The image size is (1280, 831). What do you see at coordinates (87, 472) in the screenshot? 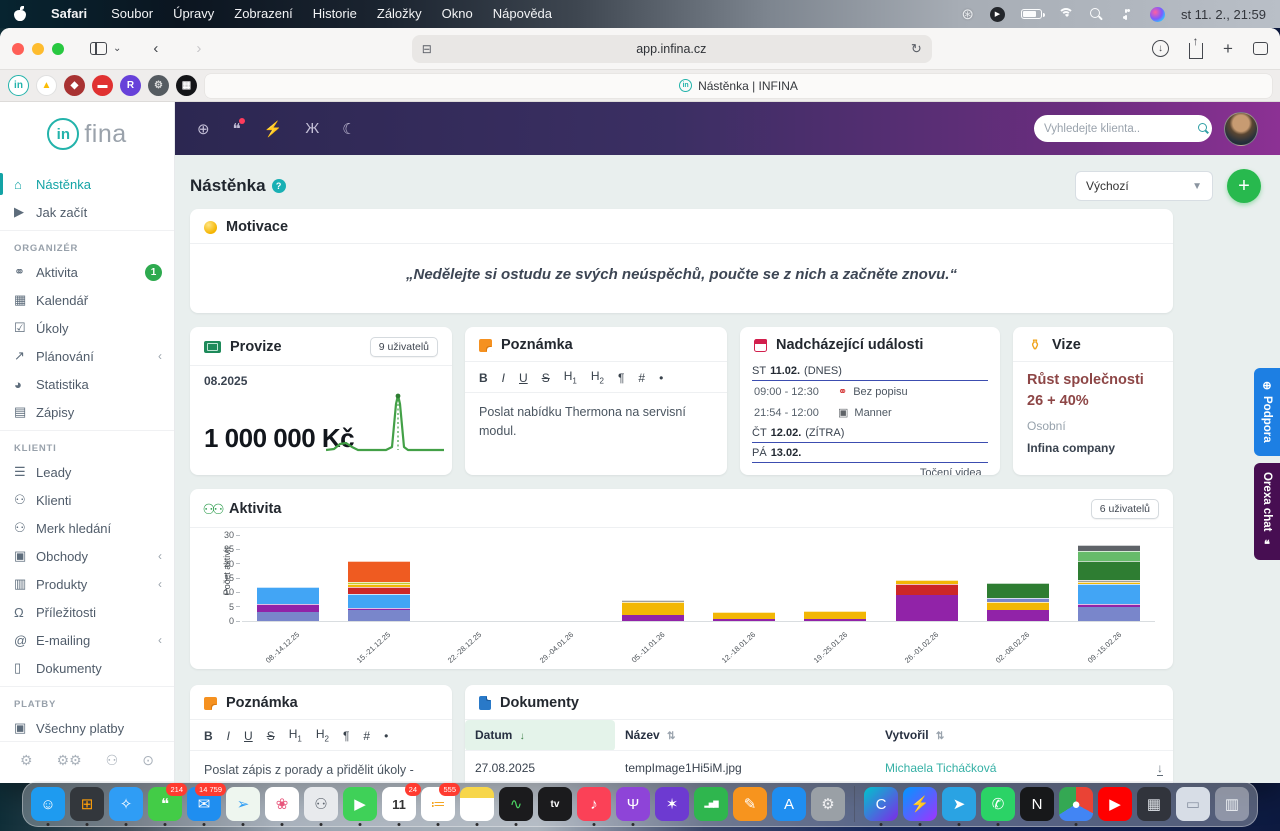
I see `sidebar-item-leady: ☰ Leady` at bounding box center [87, 472].